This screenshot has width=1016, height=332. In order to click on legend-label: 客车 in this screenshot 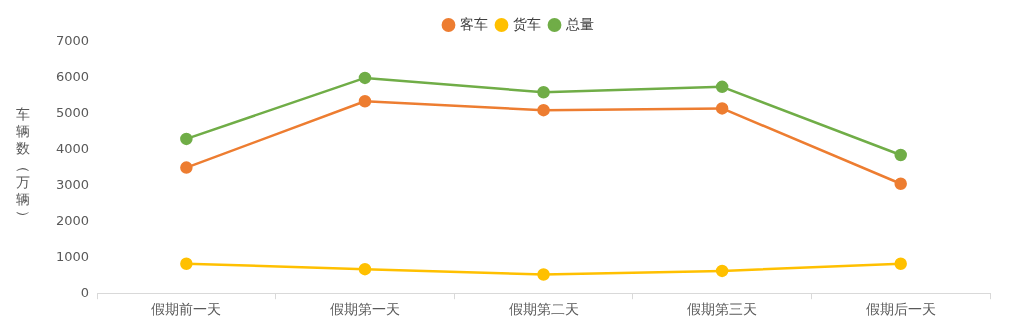, I will do `click(473, 23)`.